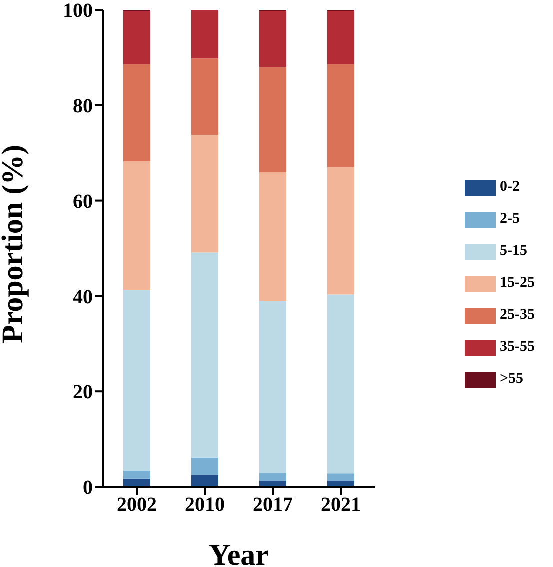  Describe the element at coordinates (517, 283) in the screenshot. I see `legend-label: 15-25` at that location.